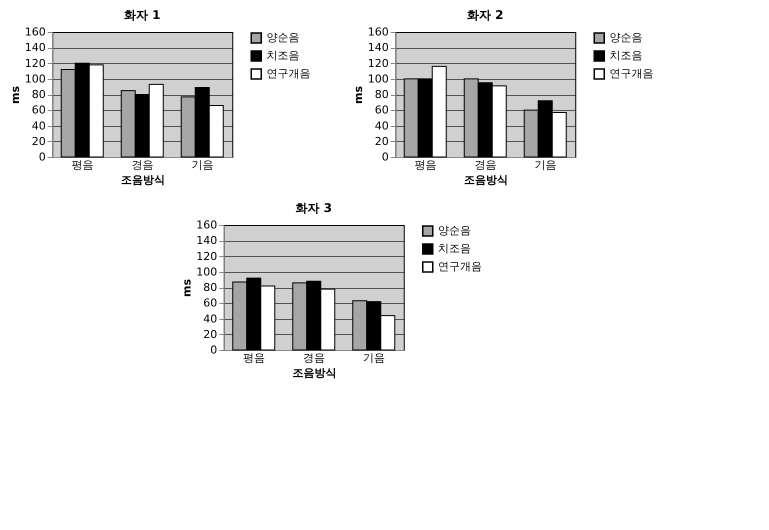 The height and width of the screenshot is (530, 769). Describe the element at coordinates (485, 15) in the screenshot. I see `chart-title: 화자 2` at that location.